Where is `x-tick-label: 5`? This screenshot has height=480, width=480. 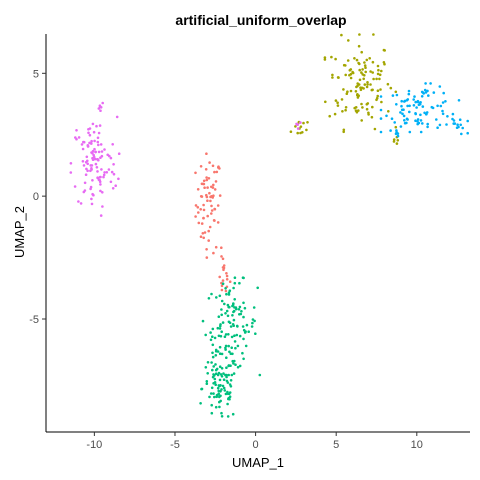 x-tick-label: 5 is located at coordinates (336, 445).